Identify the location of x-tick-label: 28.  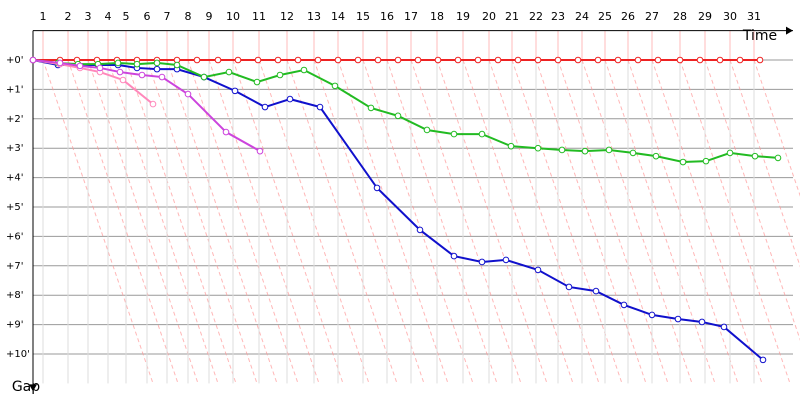
(680, 16).